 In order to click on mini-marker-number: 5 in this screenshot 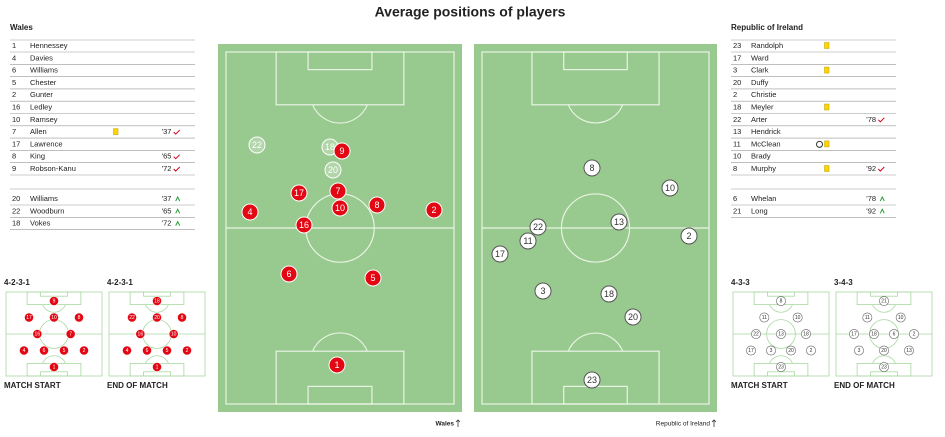, I will do `click(64, 351)`.